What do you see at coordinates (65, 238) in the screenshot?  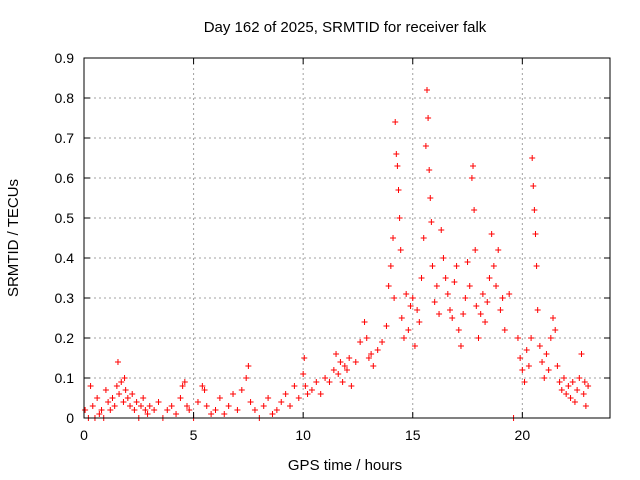 I see `y-tick-labels: 0 0.1 0.2 0.3 0.4 0.5 0.6 0.7 0.8 0.9` at bounding box center [65, 238].